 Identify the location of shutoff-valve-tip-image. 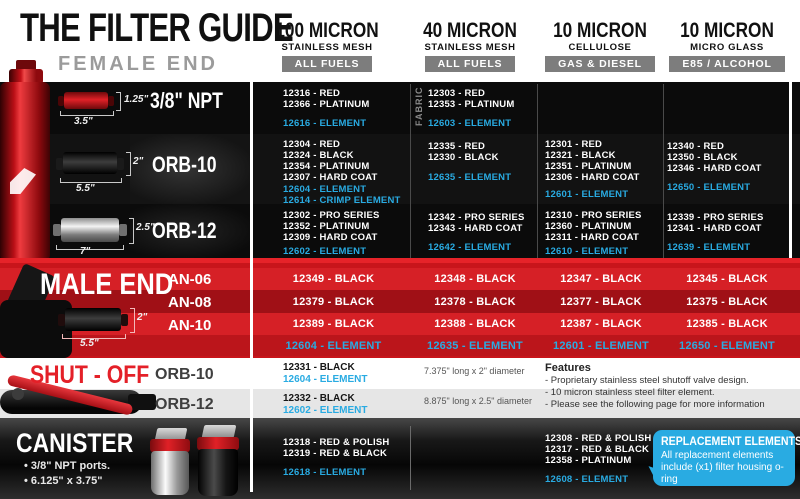
(142, 402).